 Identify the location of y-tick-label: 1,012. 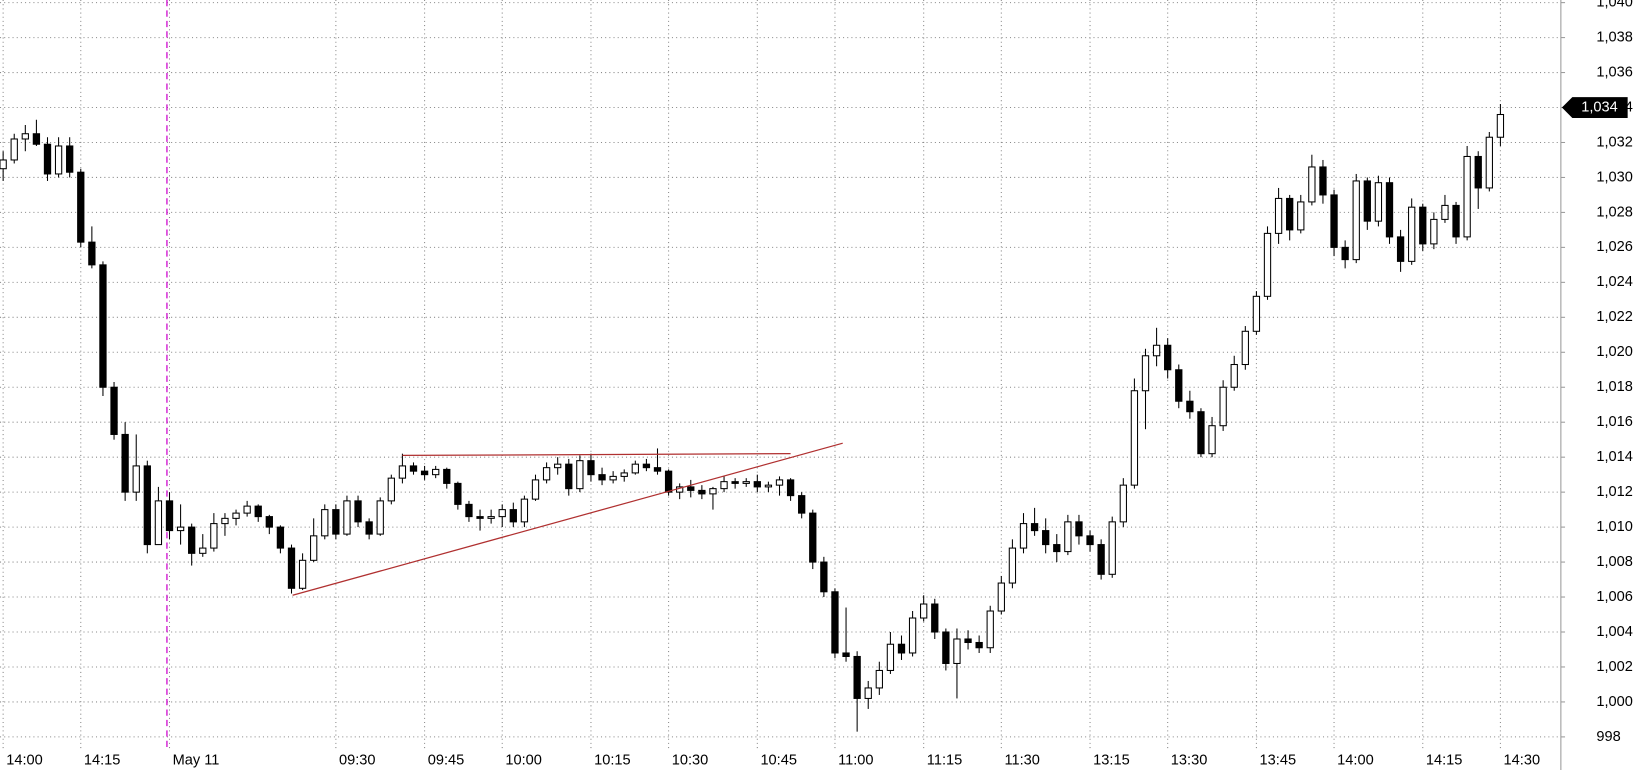
(1614, 492).